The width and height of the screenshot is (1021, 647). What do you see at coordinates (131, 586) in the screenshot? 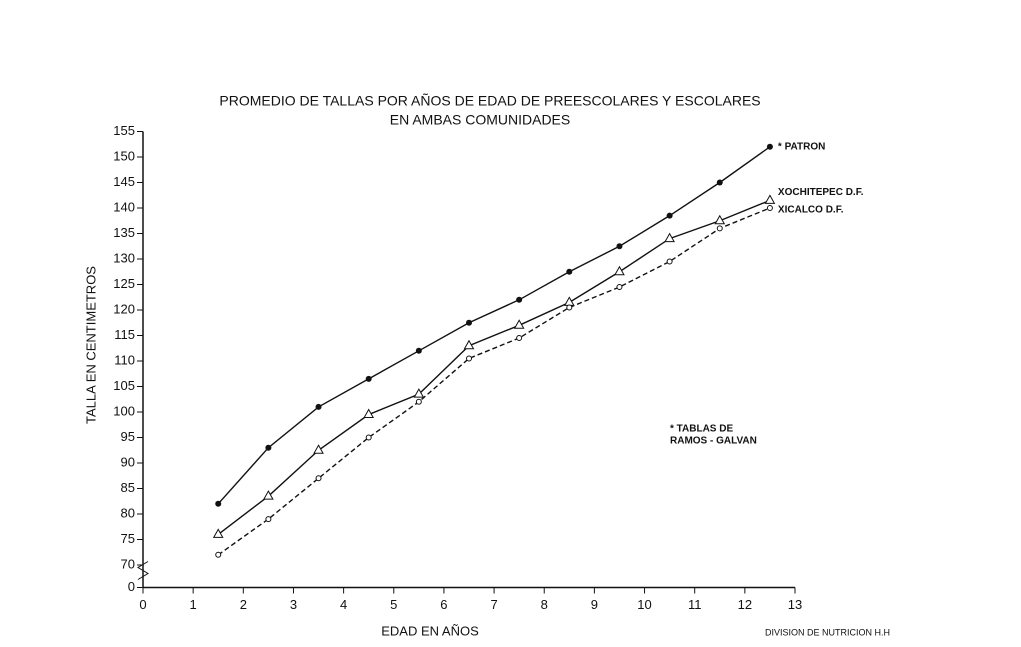
I see `y-tick-label: 0` at bounding box center [131, 586].